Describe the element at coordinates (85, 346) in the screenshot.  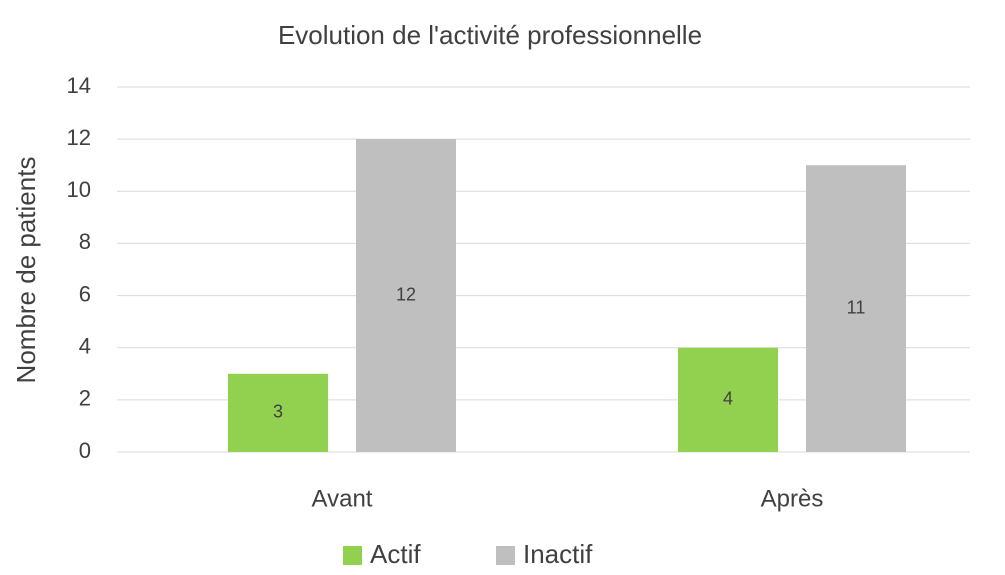
I see `y-tick-label: 4` at that location.